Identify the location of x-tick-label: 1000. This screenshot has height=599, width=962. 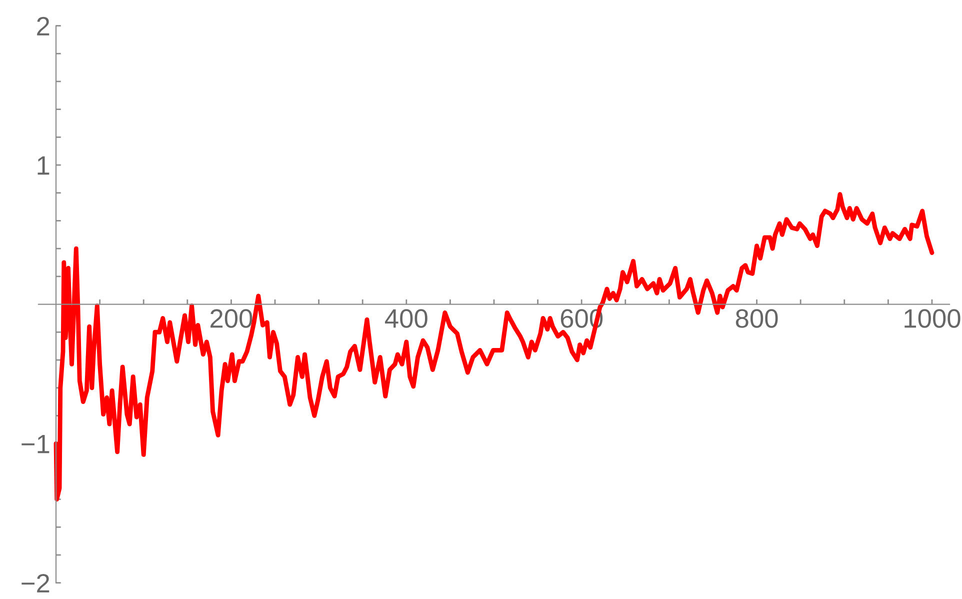
(932, 318).